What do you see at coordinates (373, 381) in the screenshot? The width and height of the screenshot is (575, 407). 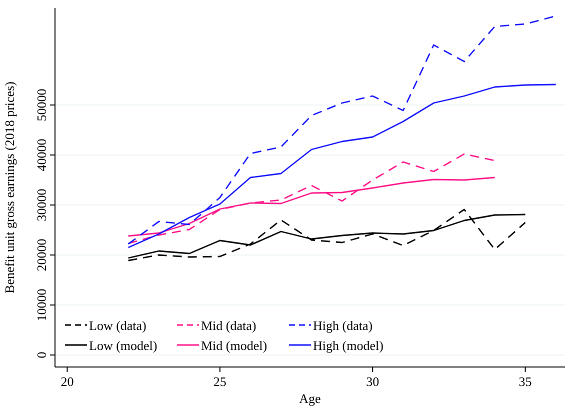 I see `x-tick-label: 30` at bounding box center [373, 381].